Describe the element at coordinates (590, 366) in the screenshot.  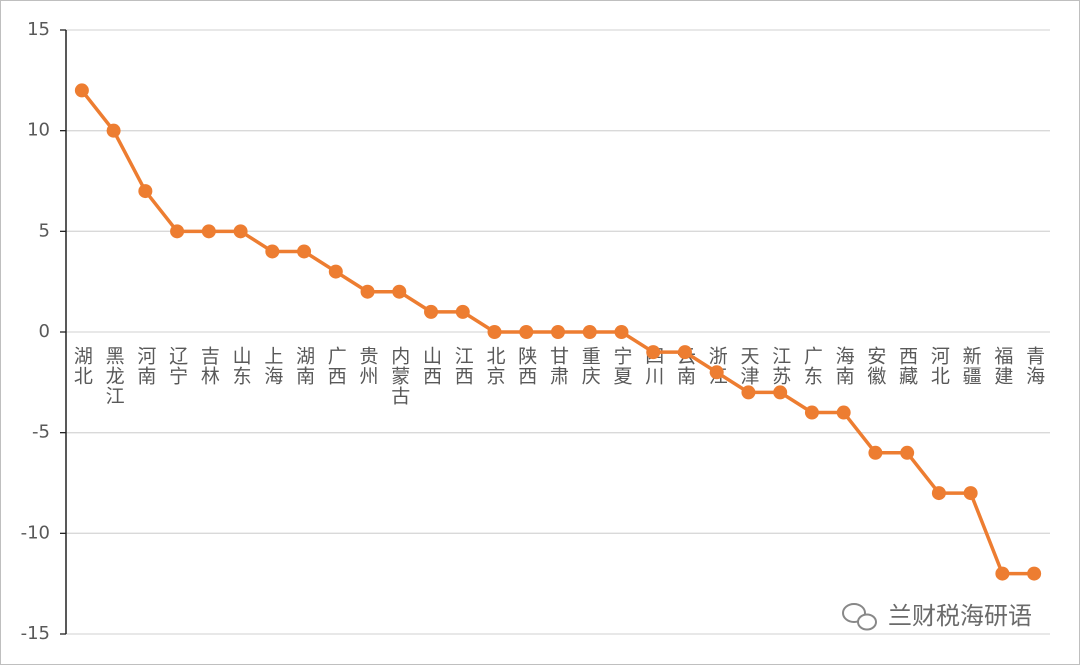
I see `x-tick-label: 重庆` at that location.